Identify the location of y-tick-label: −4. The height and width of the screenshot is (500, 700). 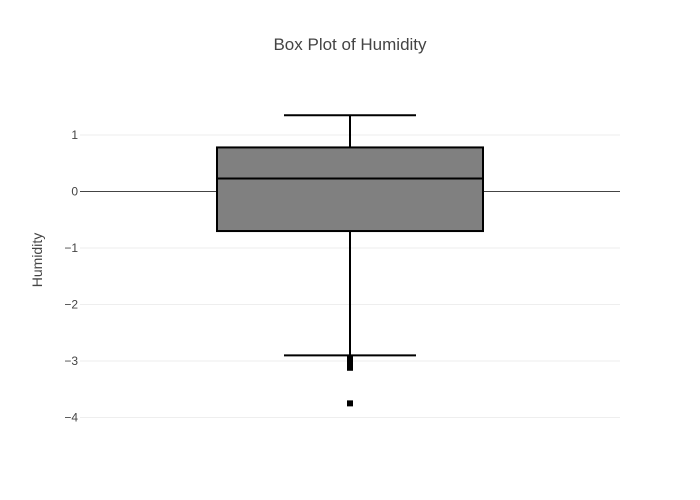
(71, 418).